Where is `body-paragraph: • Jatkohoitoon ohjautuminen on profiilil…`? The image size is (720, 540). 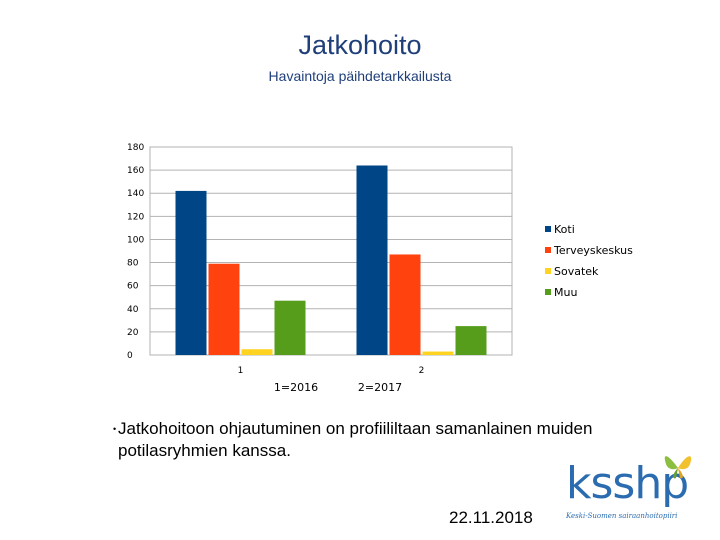
body-paragraph: • Jatkohoitoon ohjautuminen on profiilil… is located at coordinates (395, 440).